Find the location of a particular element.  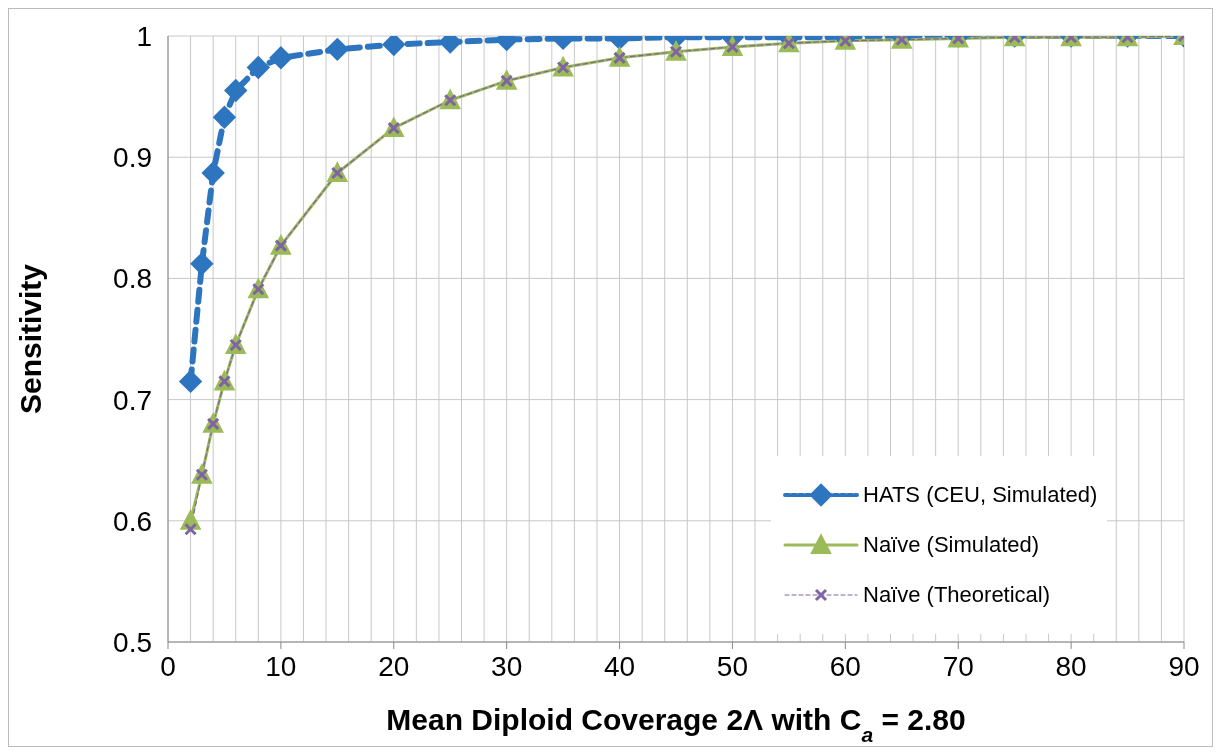

x-tick-label: 90 is located at coordinates (1184, 666).